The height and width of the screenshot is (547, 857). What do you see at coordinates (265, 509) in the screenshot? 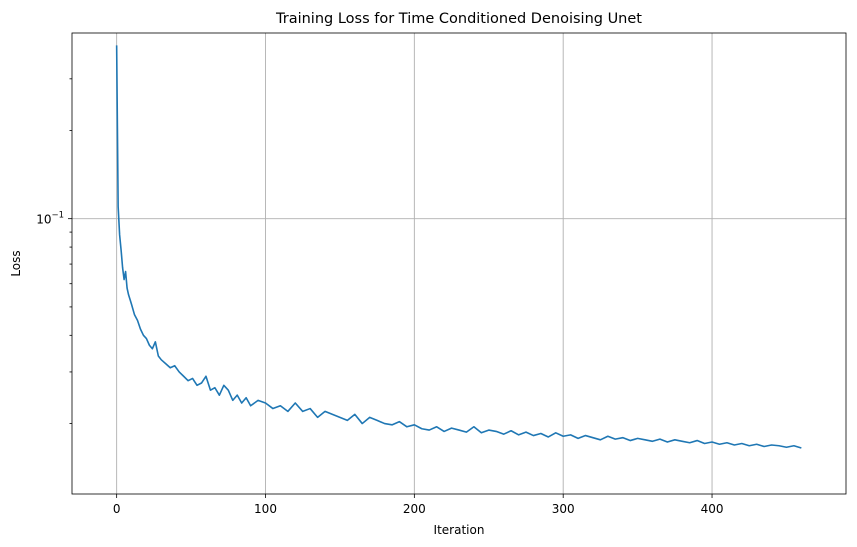
I see `x-tick-label: 100` at bounding box center [265, 509].